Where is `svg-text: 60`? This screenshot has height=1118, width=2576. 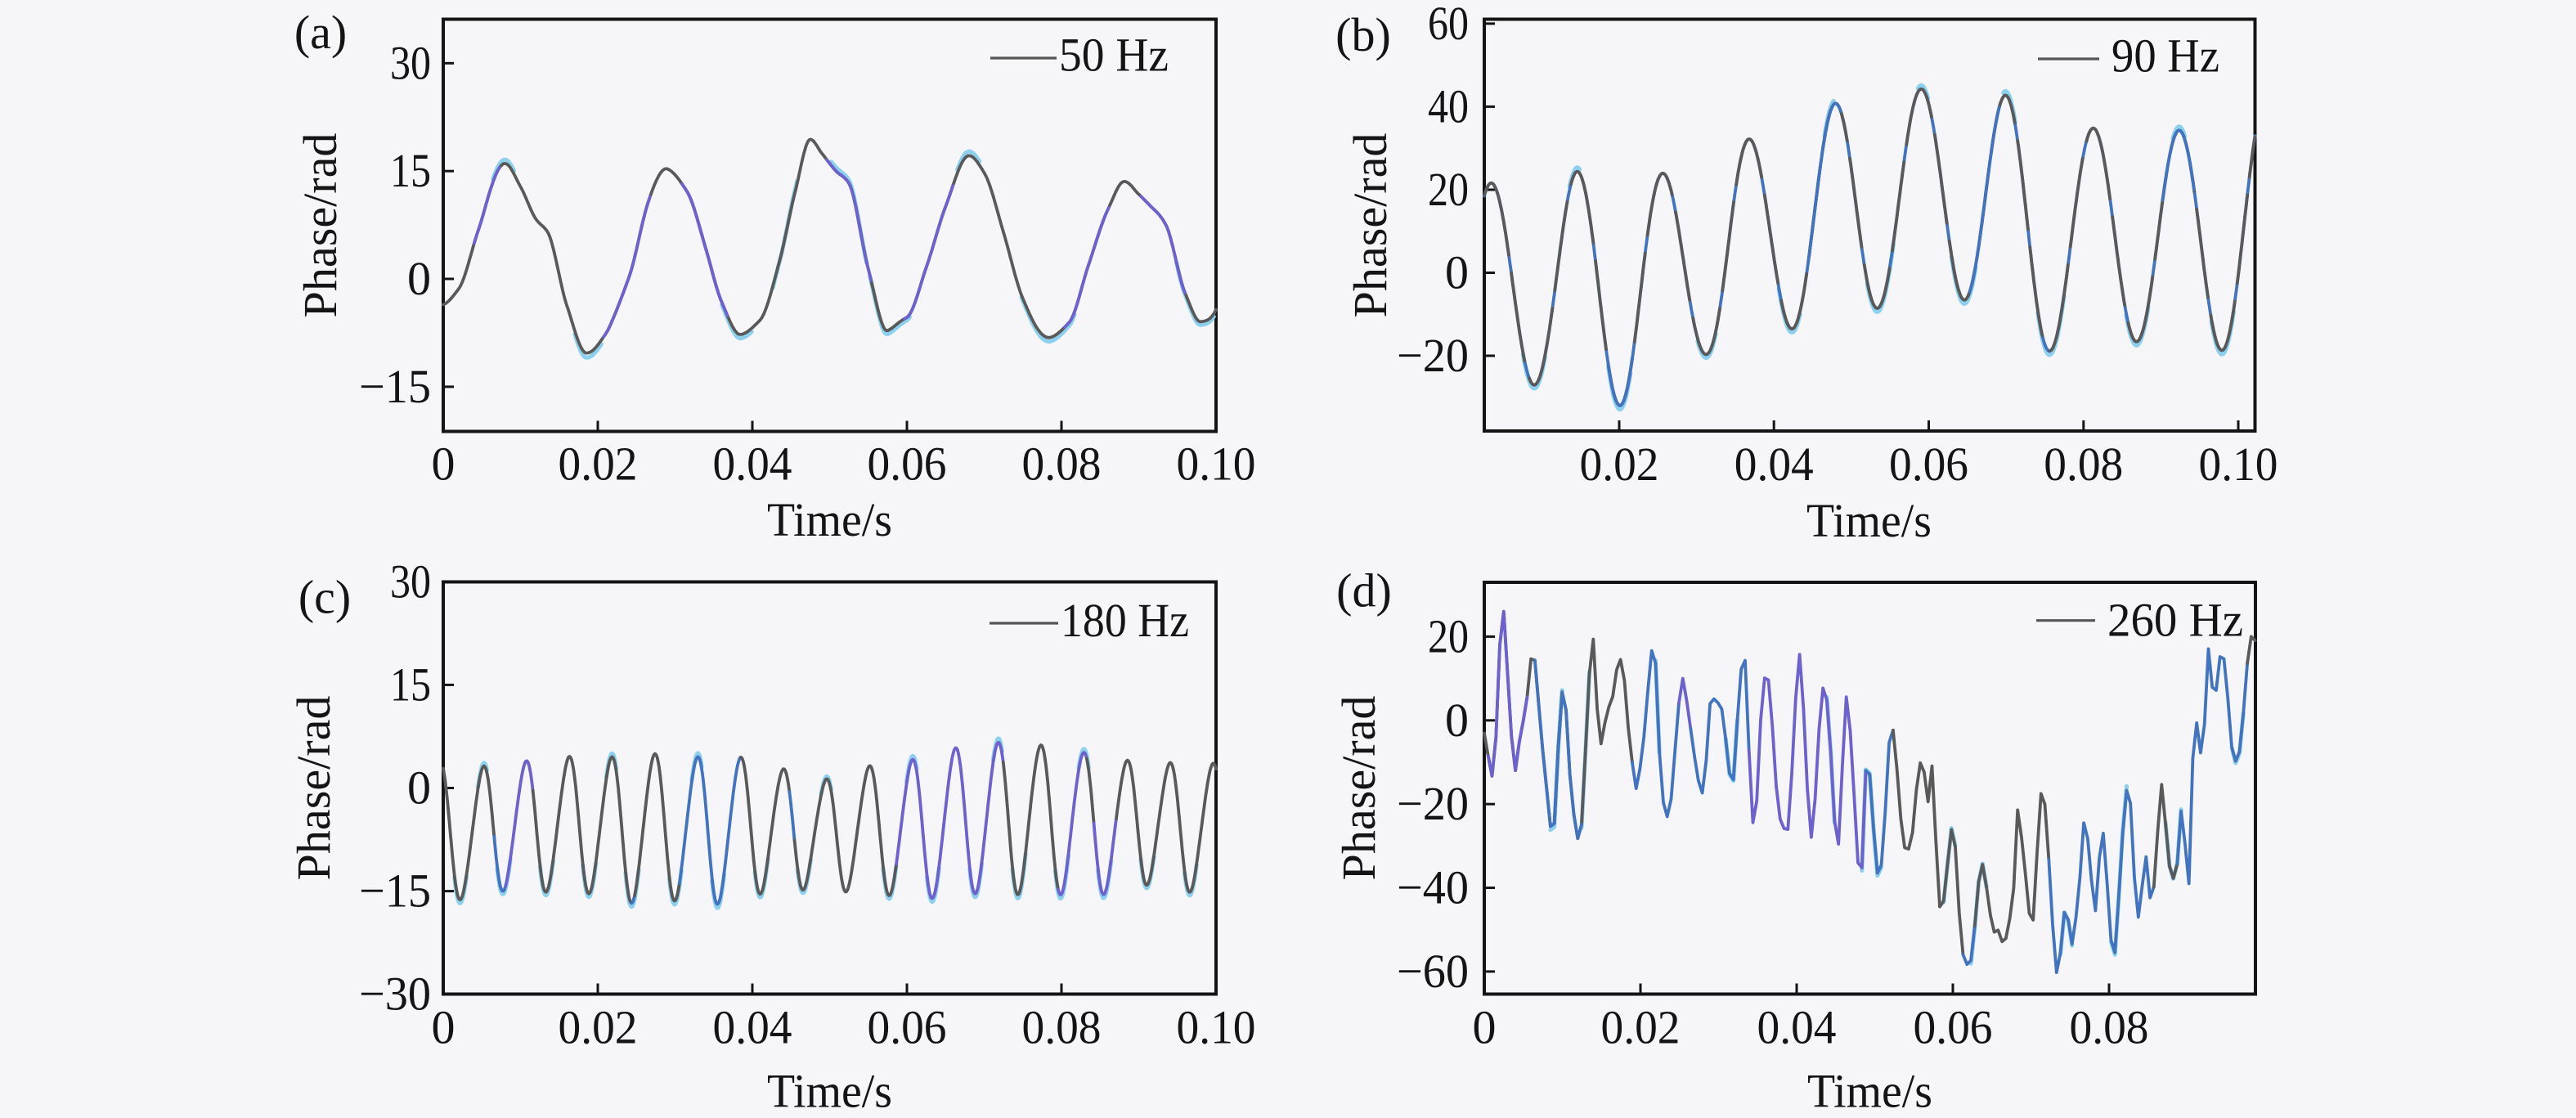 svg-text: 60 is located at coordinates (1448, 25).